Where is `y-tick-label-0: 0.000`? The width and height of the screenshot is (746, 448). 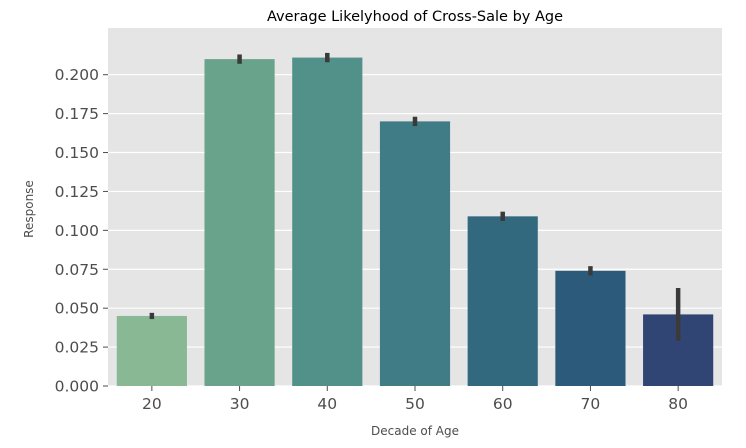
y-tick-label-0: 0.000 is located at coordinates (77, 387).